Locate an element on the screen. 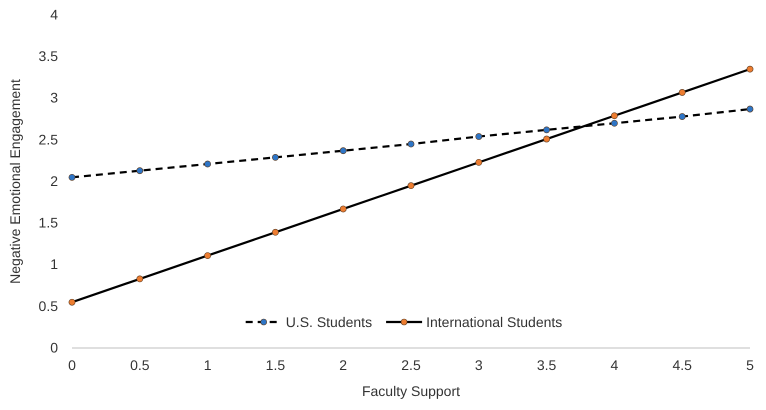 Image resolution: width=766 pixels, height=410 pixels. x-tick-label: 1.5 is located at coordinates (276, 364).